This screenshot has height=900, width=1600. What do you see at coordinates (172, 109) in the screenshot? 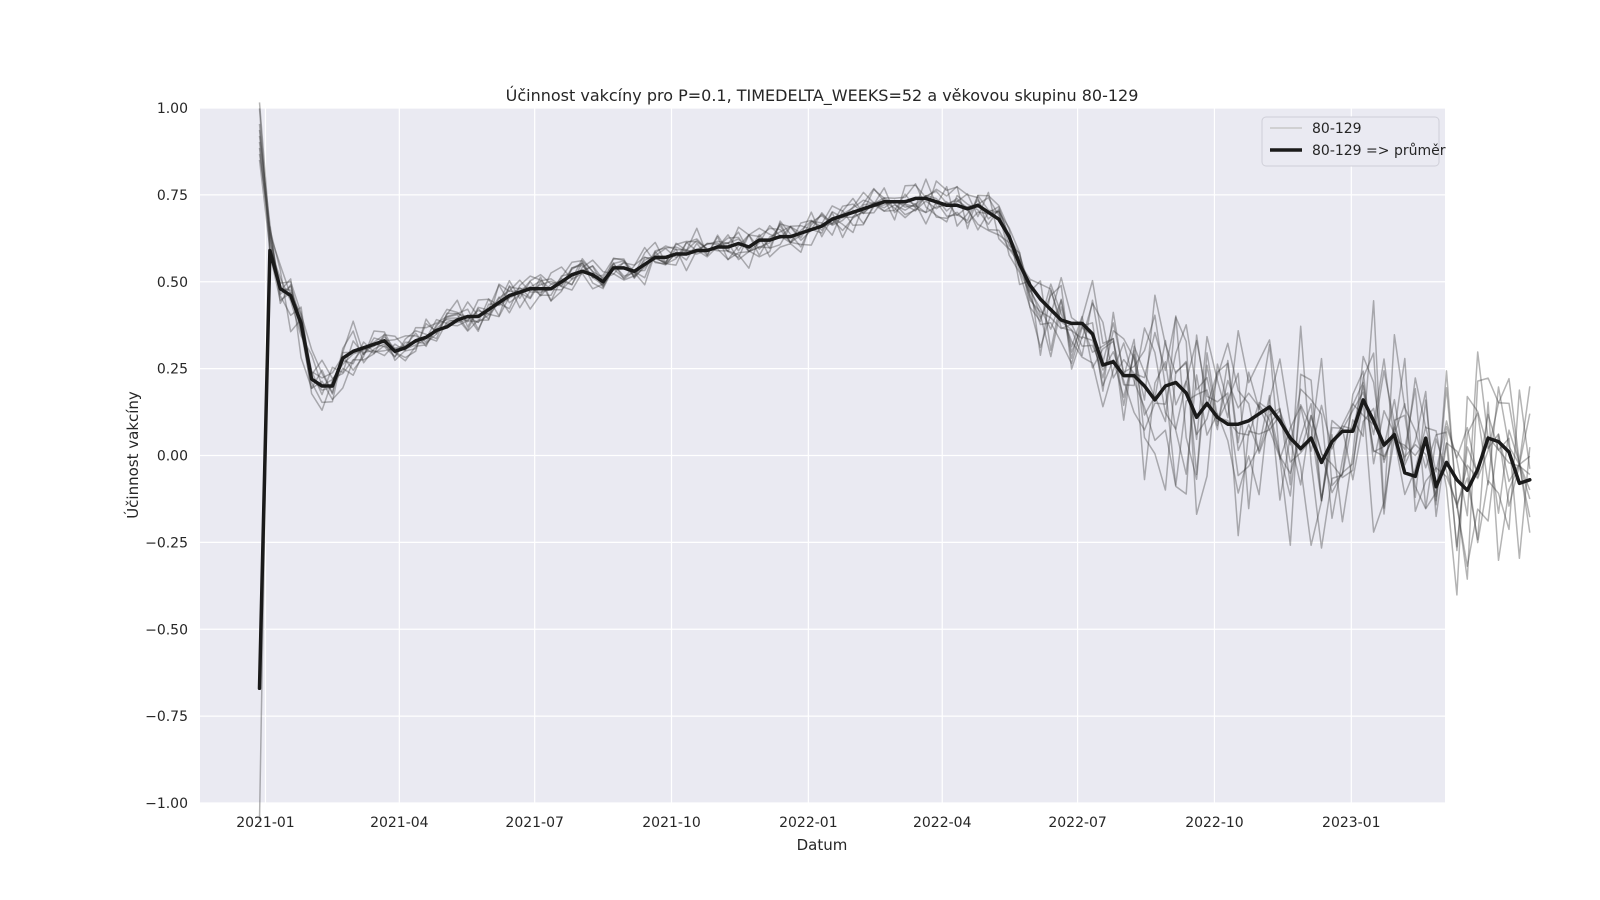
I see `y-tick-label: 1.00` at bounding box center [172, 109].